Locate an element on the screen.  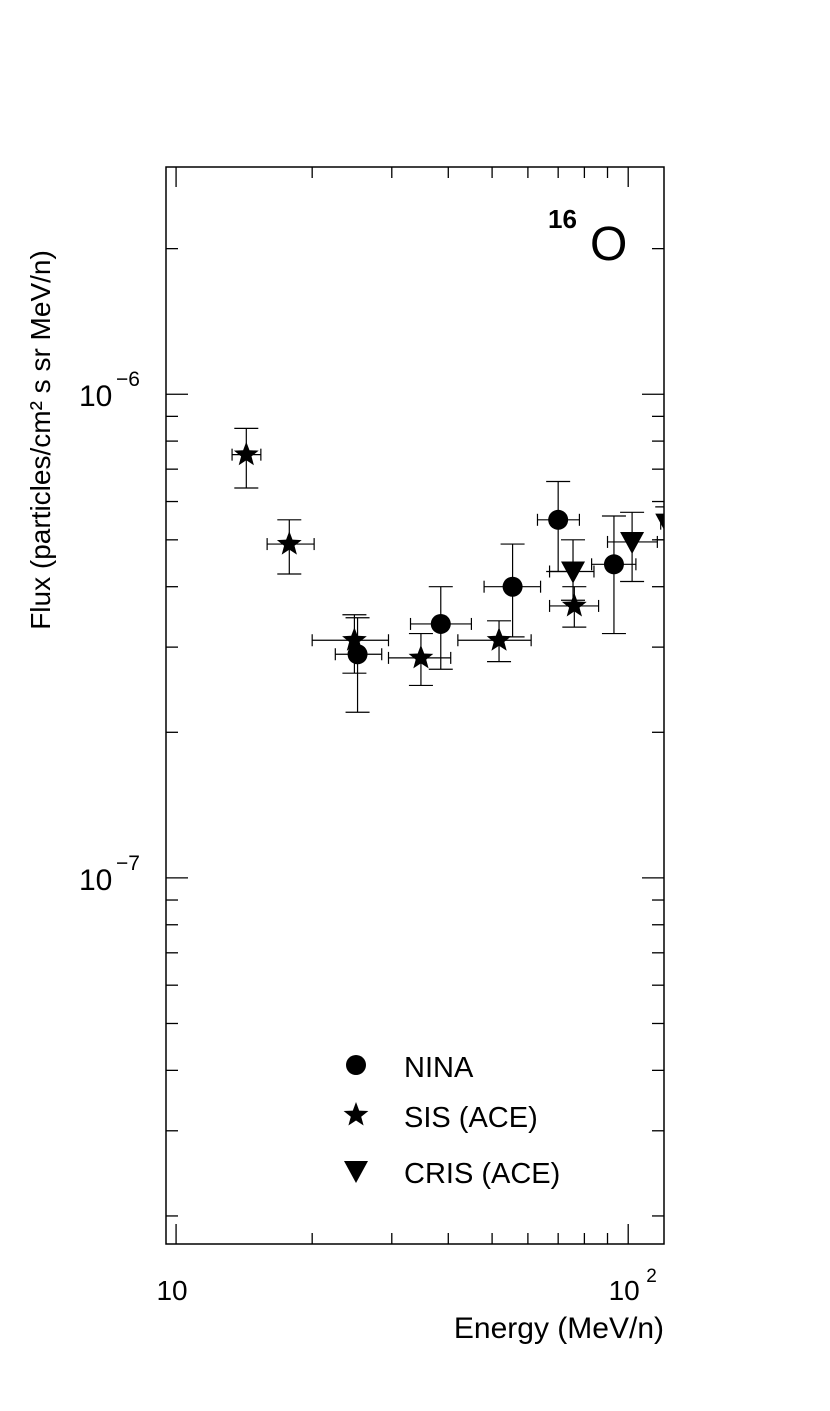
x-tick-label: 10 2 is located at coordinates (633, 1286).